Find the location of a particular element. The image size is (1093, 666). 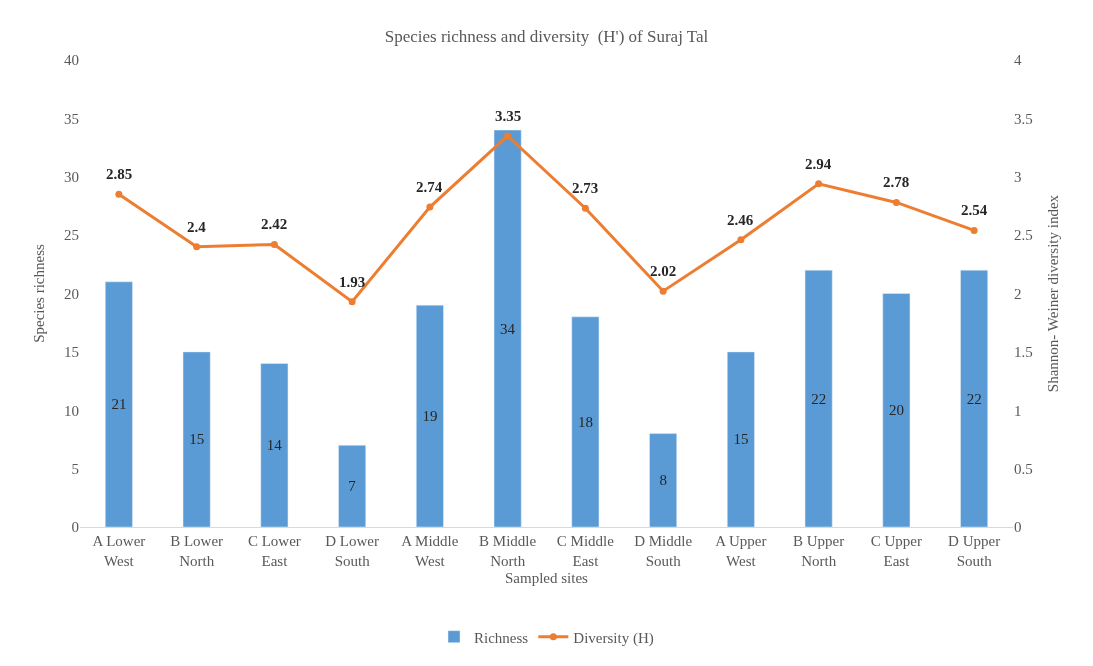

x-tick-label: C Lower East is located at coordinates (274, 551).